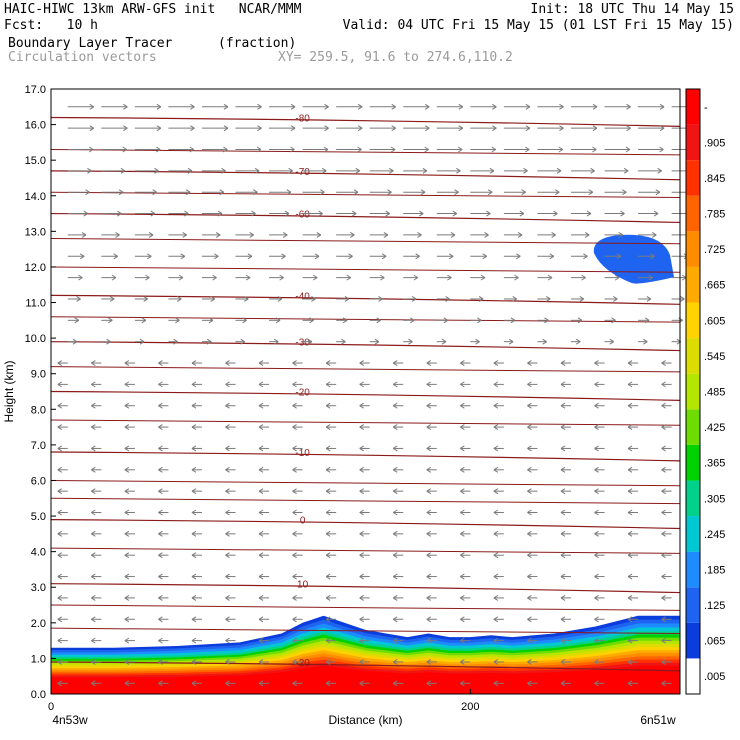 This screenshot has width=740, height=740. Describe the element at coordinates (35, 304) in the screenshot. I see `y-tick-label: 11.0` at that location.